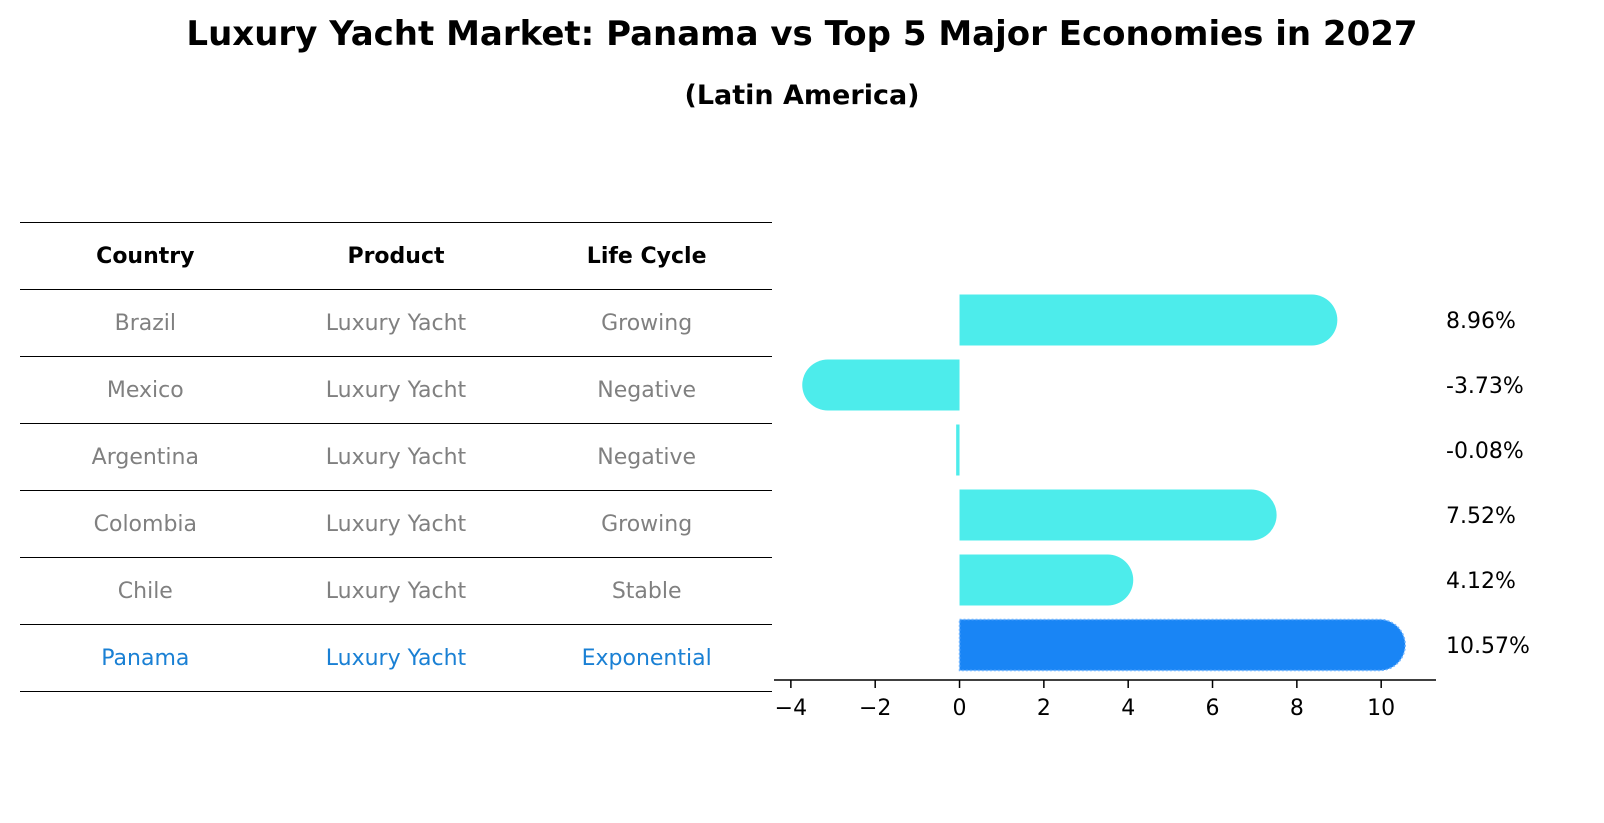 Image resolution: width=1604 pixels, height=823 pixels. What do you see at coordinates (1148, 320) in the screenshot?
I see `bar-brazil` at bounding box center [1148, 320].